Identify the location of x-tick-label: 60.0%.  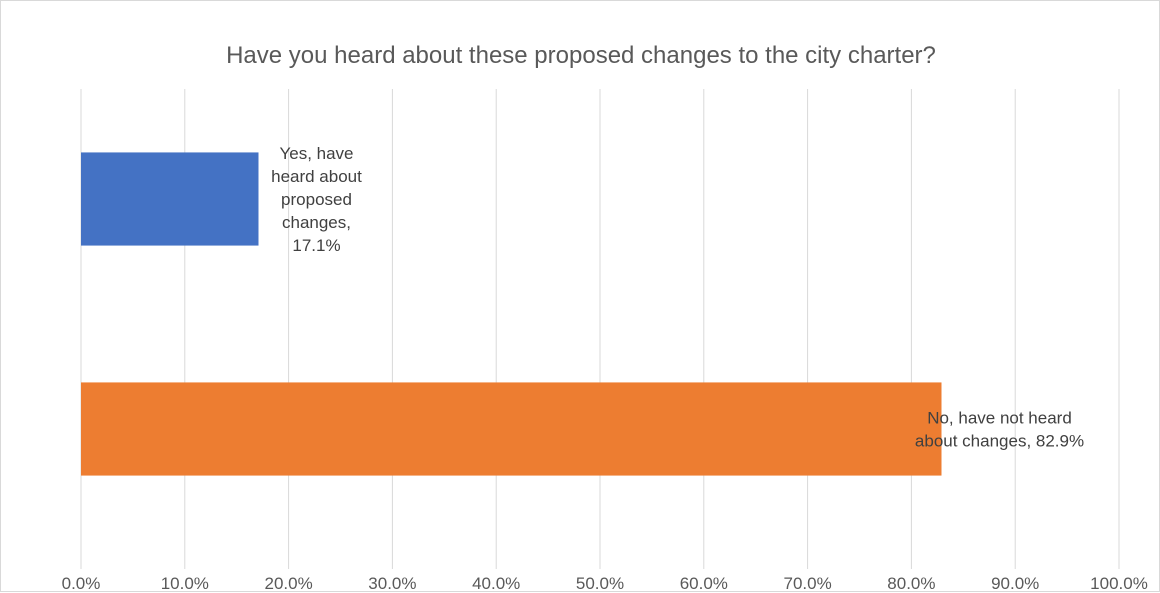
(704, 583).